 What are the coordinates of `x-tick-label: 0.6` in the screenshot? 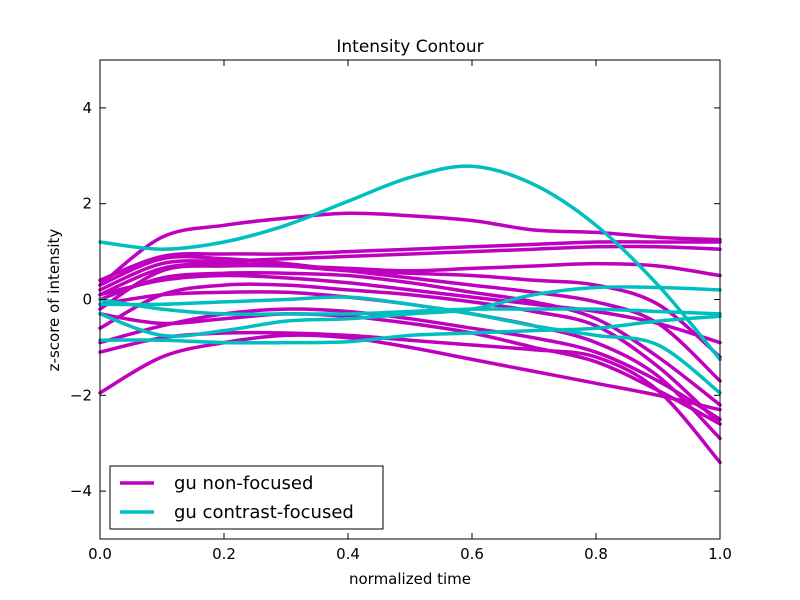 It's located at (472, 554).